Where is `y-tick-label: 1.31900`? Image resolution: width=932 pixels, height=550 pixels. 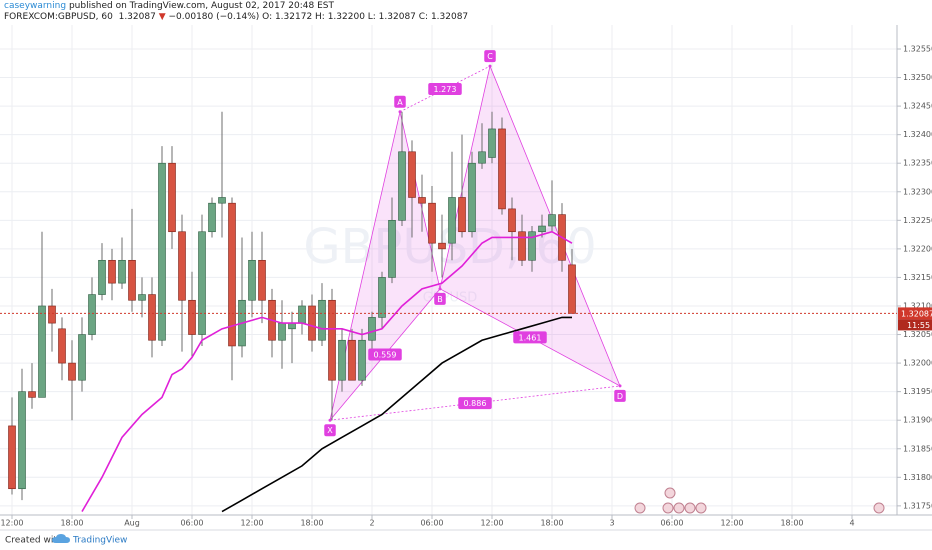
y-tick-label: 1.31900 is located at coordinates (917, 420).